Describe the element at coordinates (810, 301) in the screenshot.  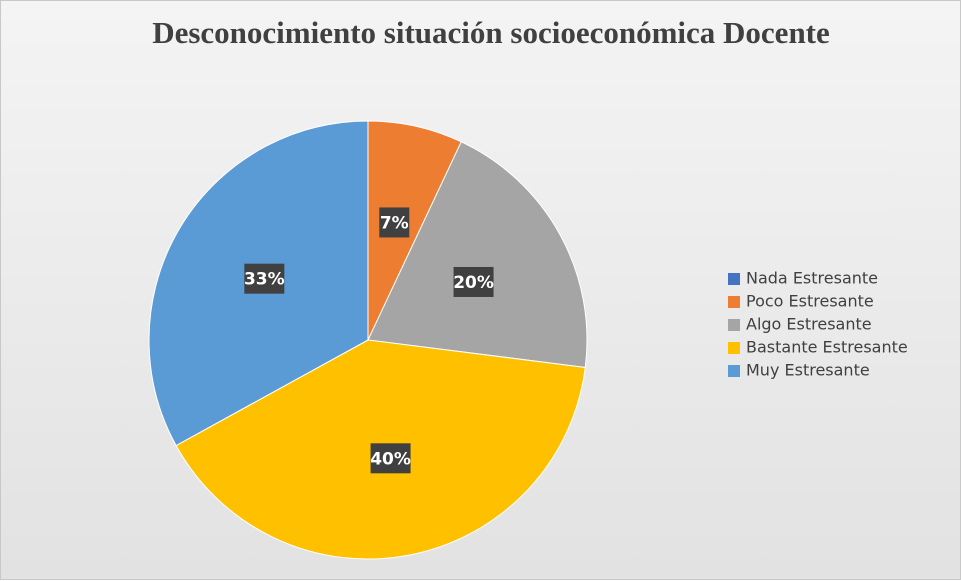
I see `legend-label: Poco Estresante` at that location.